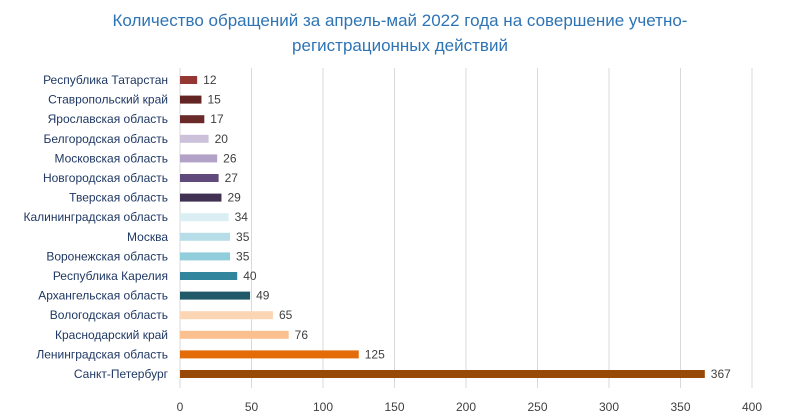  Describe the element at coordinates (250, 276) in the screenshot. I see `data-label: 40` at that location.